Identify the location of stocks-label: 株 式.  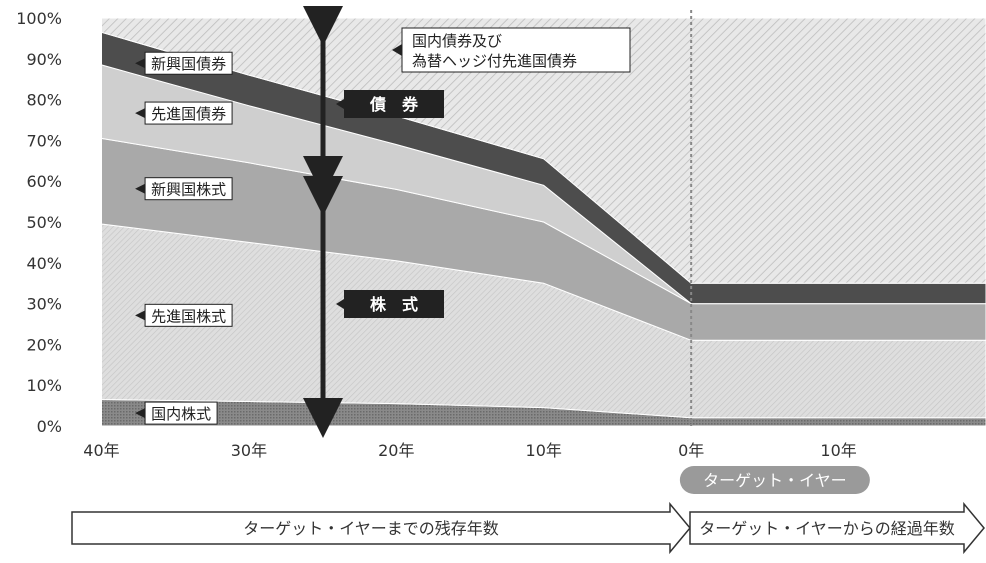
(394, 304).